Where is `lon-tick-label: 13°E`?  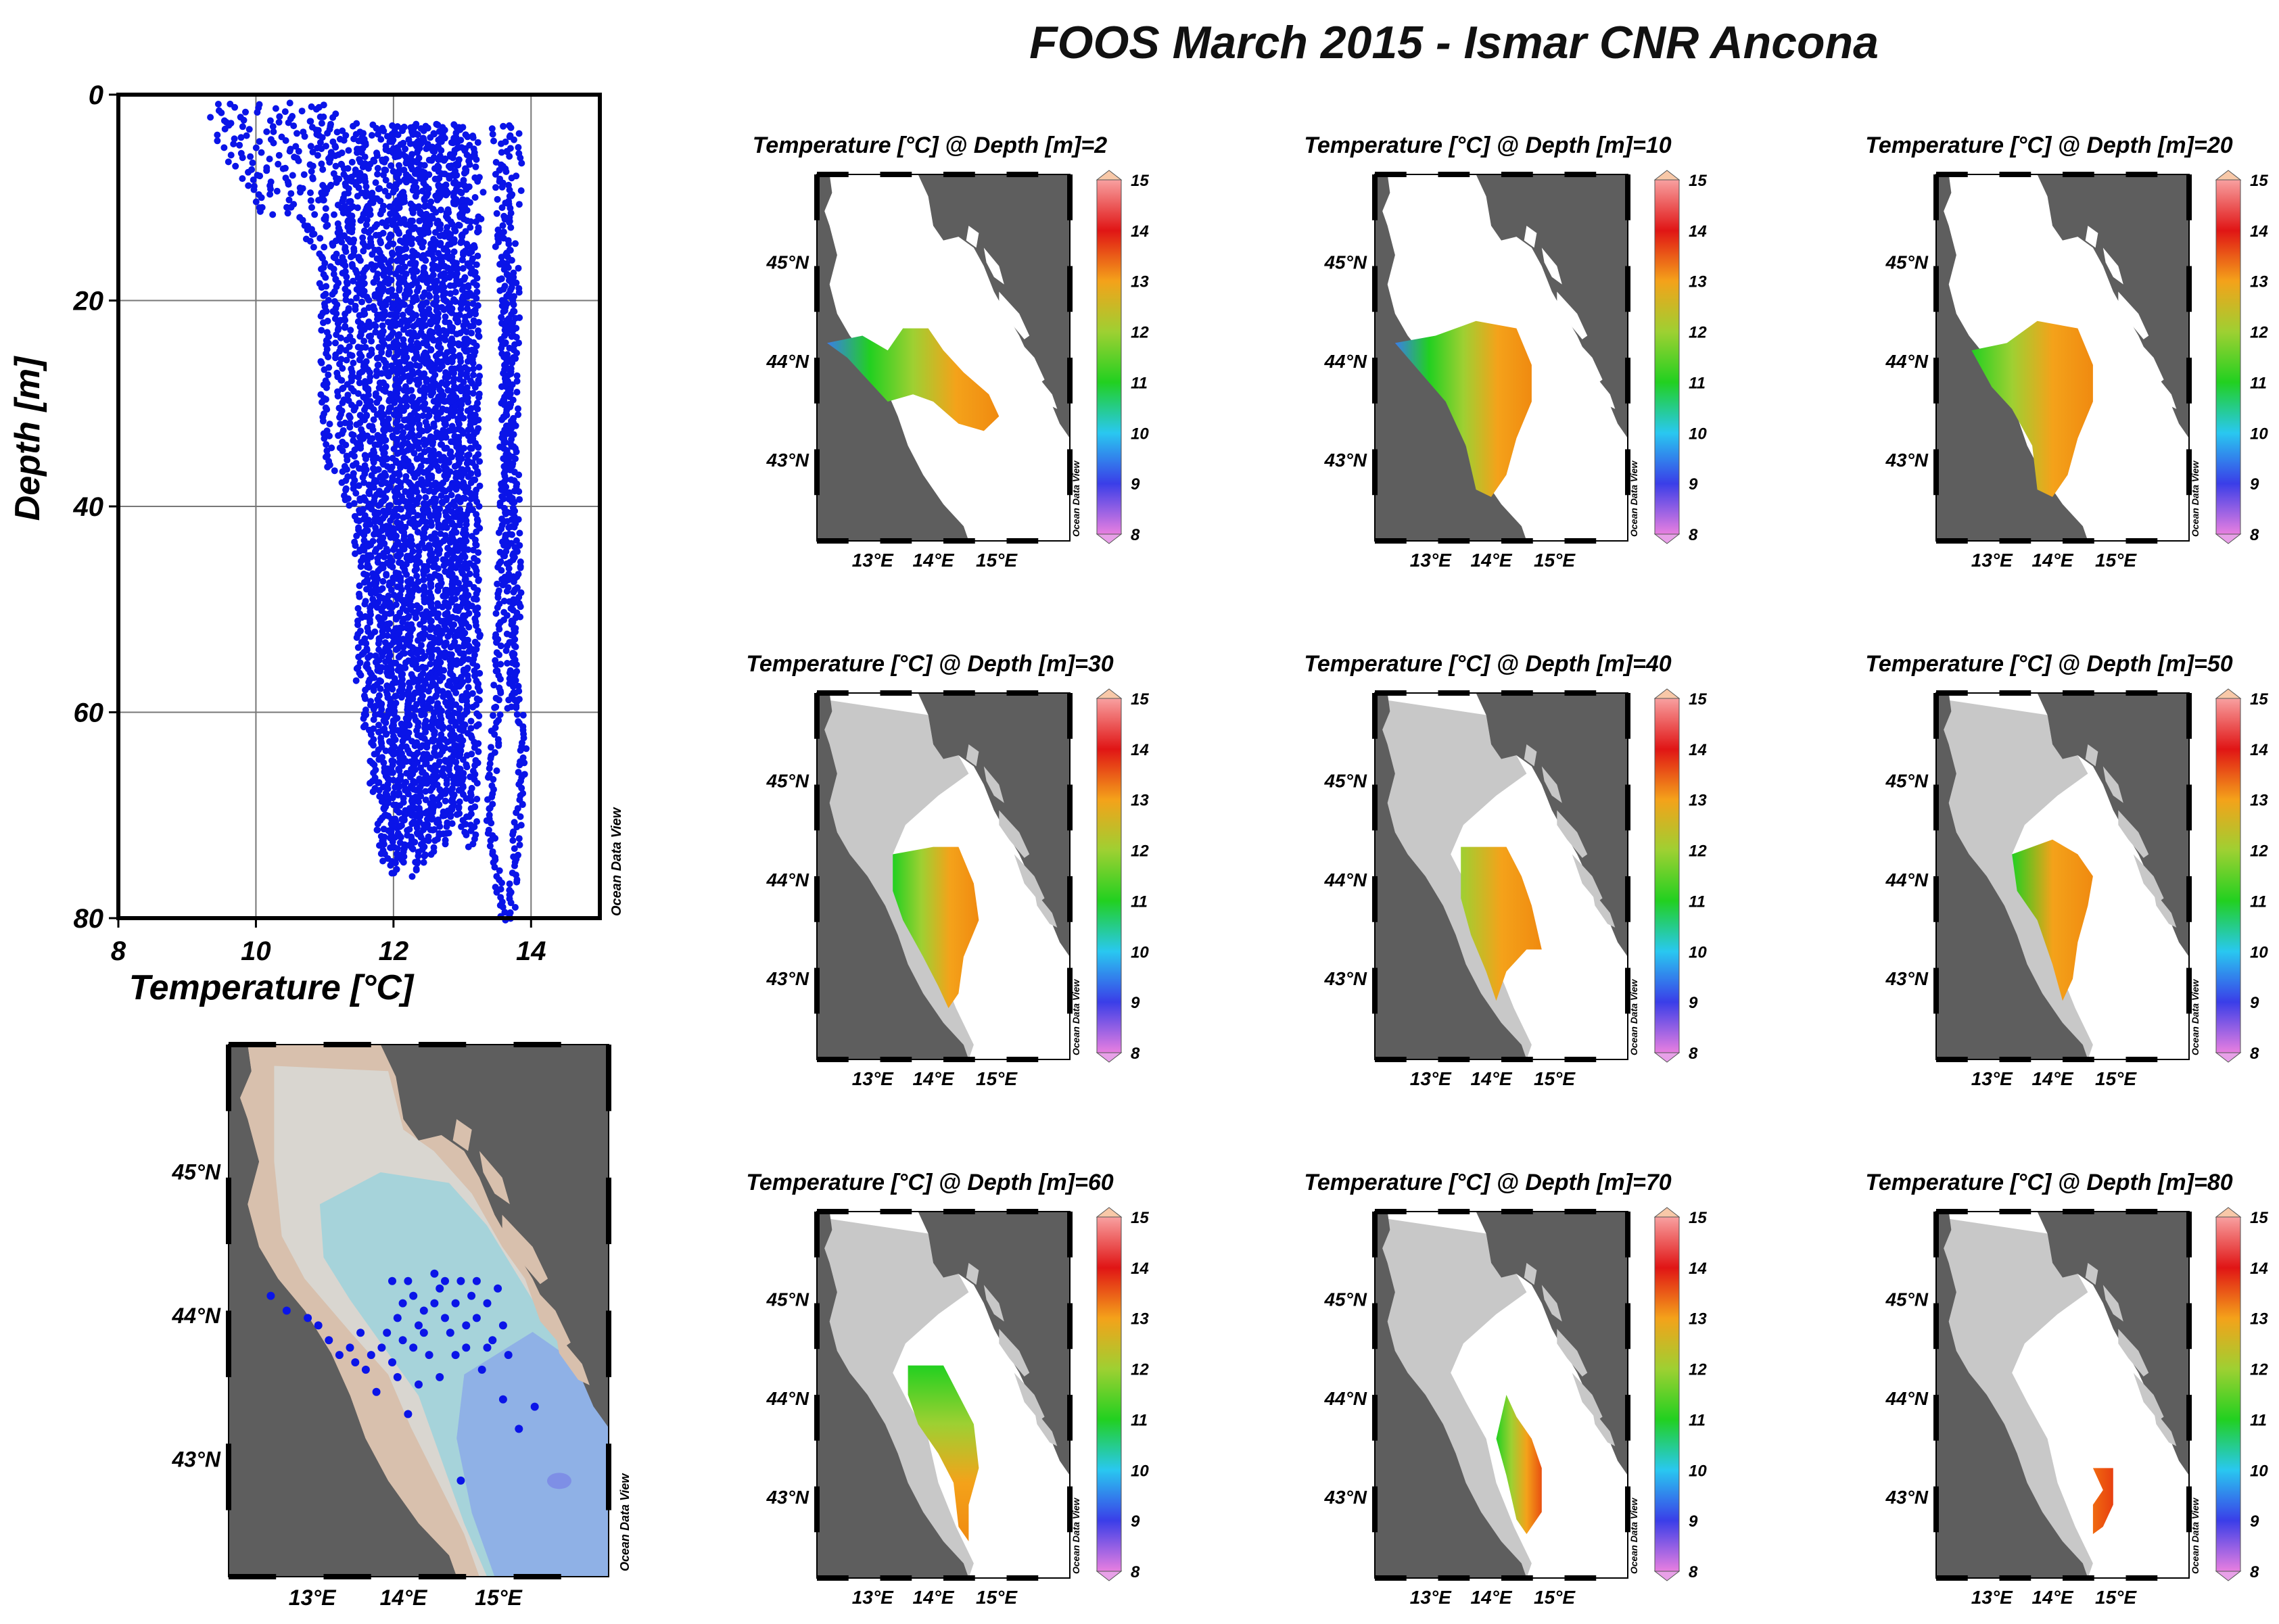 lon-tick-label: 13°E is located at coordinates (1431, 1078).